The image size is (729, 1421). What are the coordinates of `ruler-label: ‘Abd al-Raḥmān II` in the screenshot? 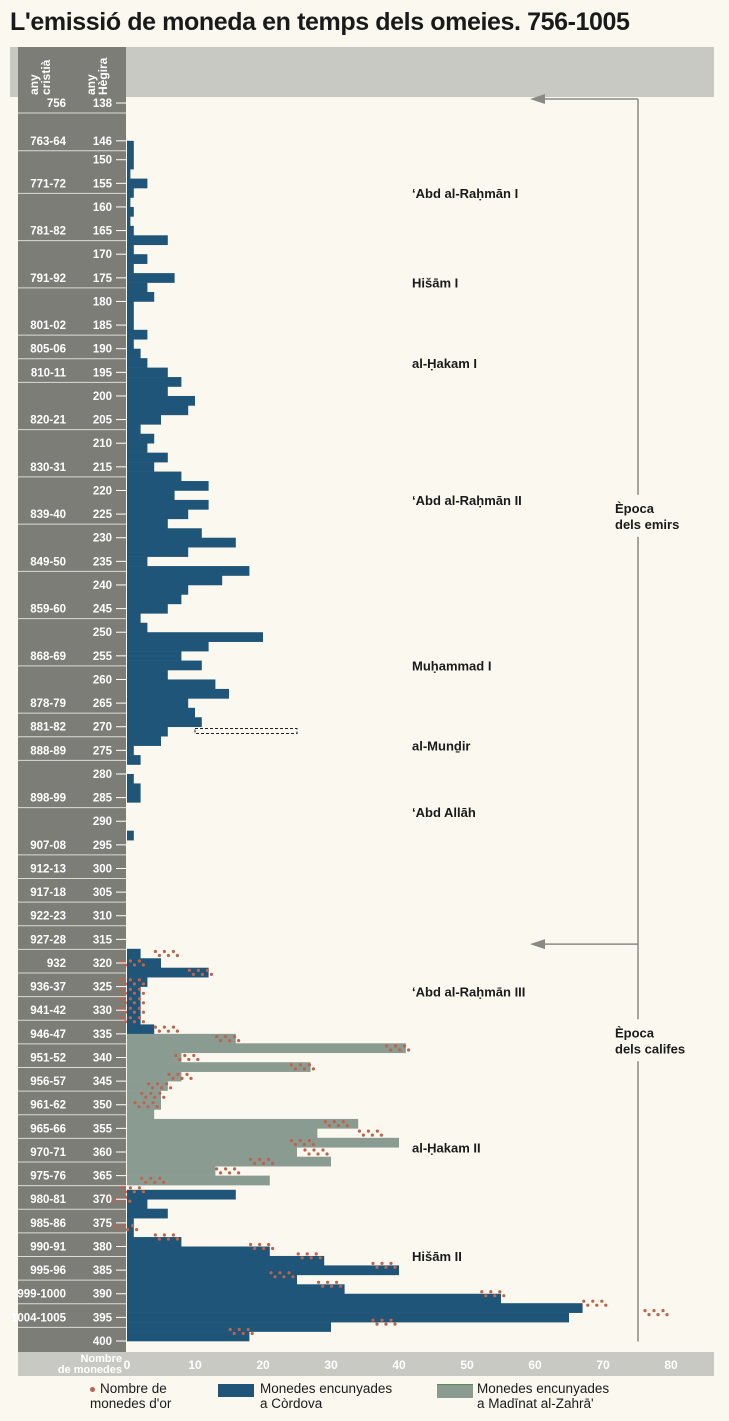 It's located at (467, 500).